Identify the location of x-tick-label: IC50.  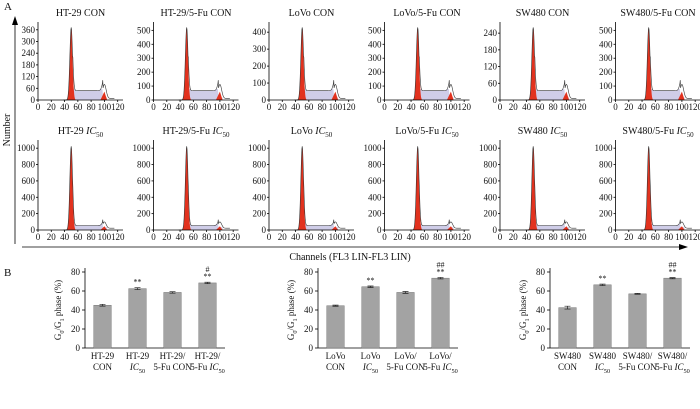
(370, 368).